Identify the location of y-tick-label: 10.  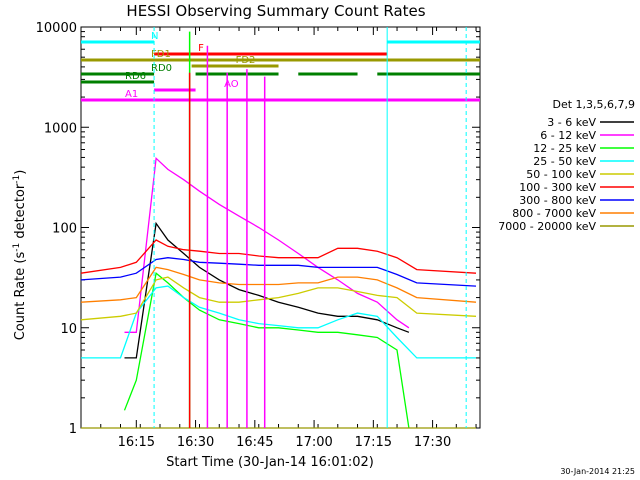
(68, 329).